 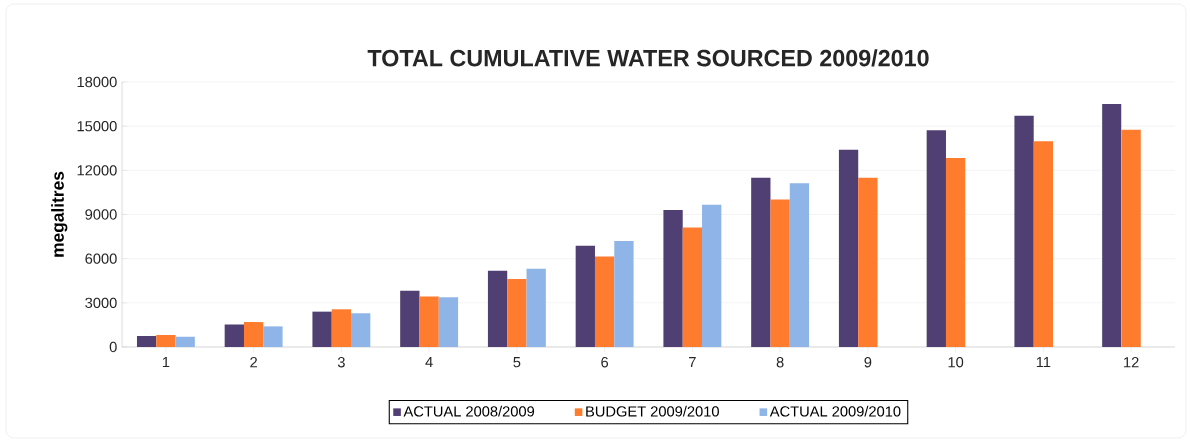 I want to click on x-tick-label: 5, so click(x=517, y=362).